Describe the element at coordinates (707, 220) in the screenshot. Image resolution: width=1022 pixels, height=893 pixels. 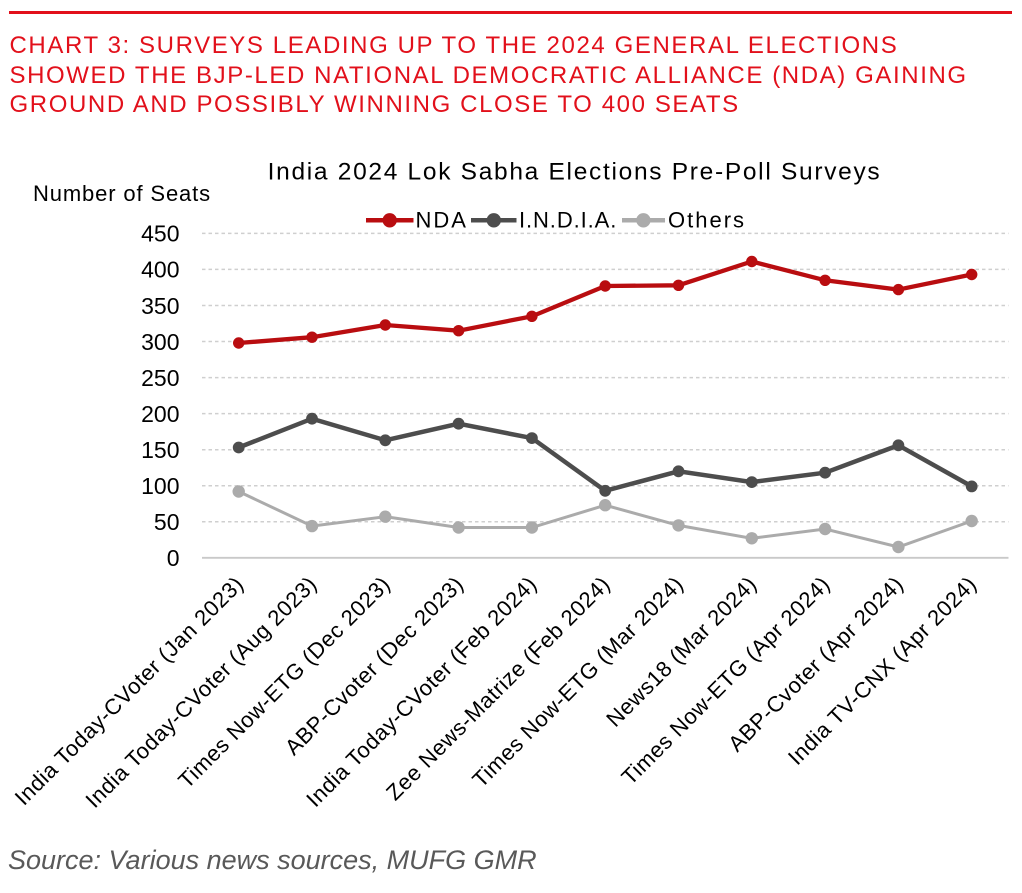
I see `svg-text: Others` at that location.